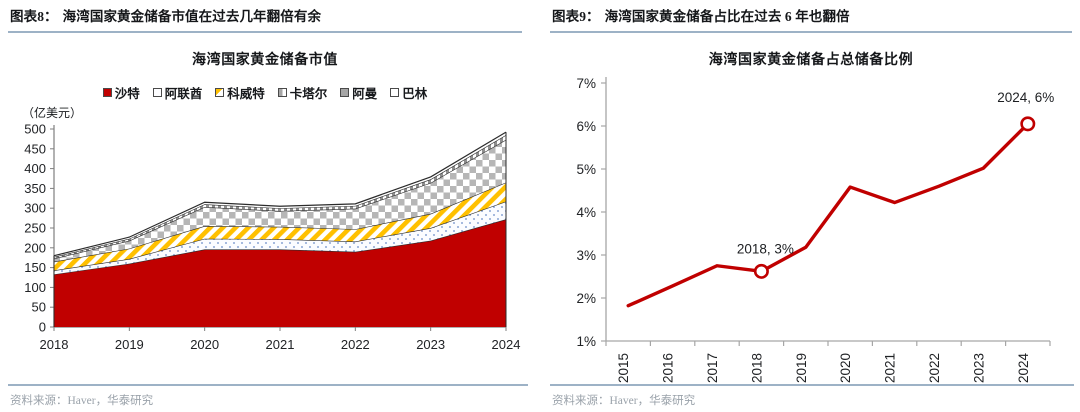 The image size is (1080, 412). What do you see at coordinates (39, 307) in the screenshot?
I see `y-axis-tick-label: 50` at bounding box center [39, 307].